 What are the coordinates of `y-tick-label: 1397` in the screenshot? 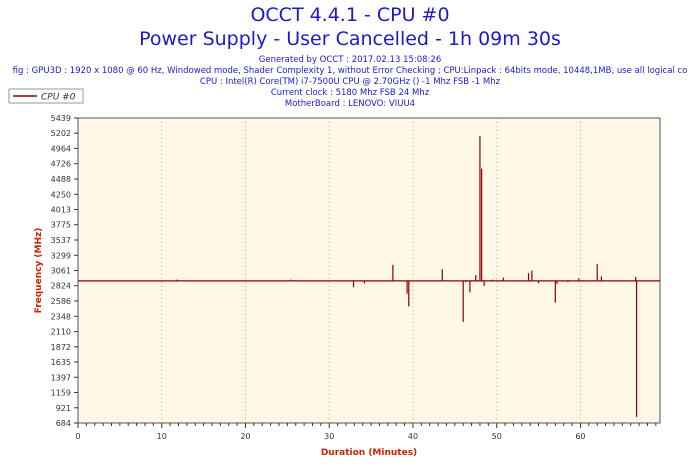 It's located at (61, 377).